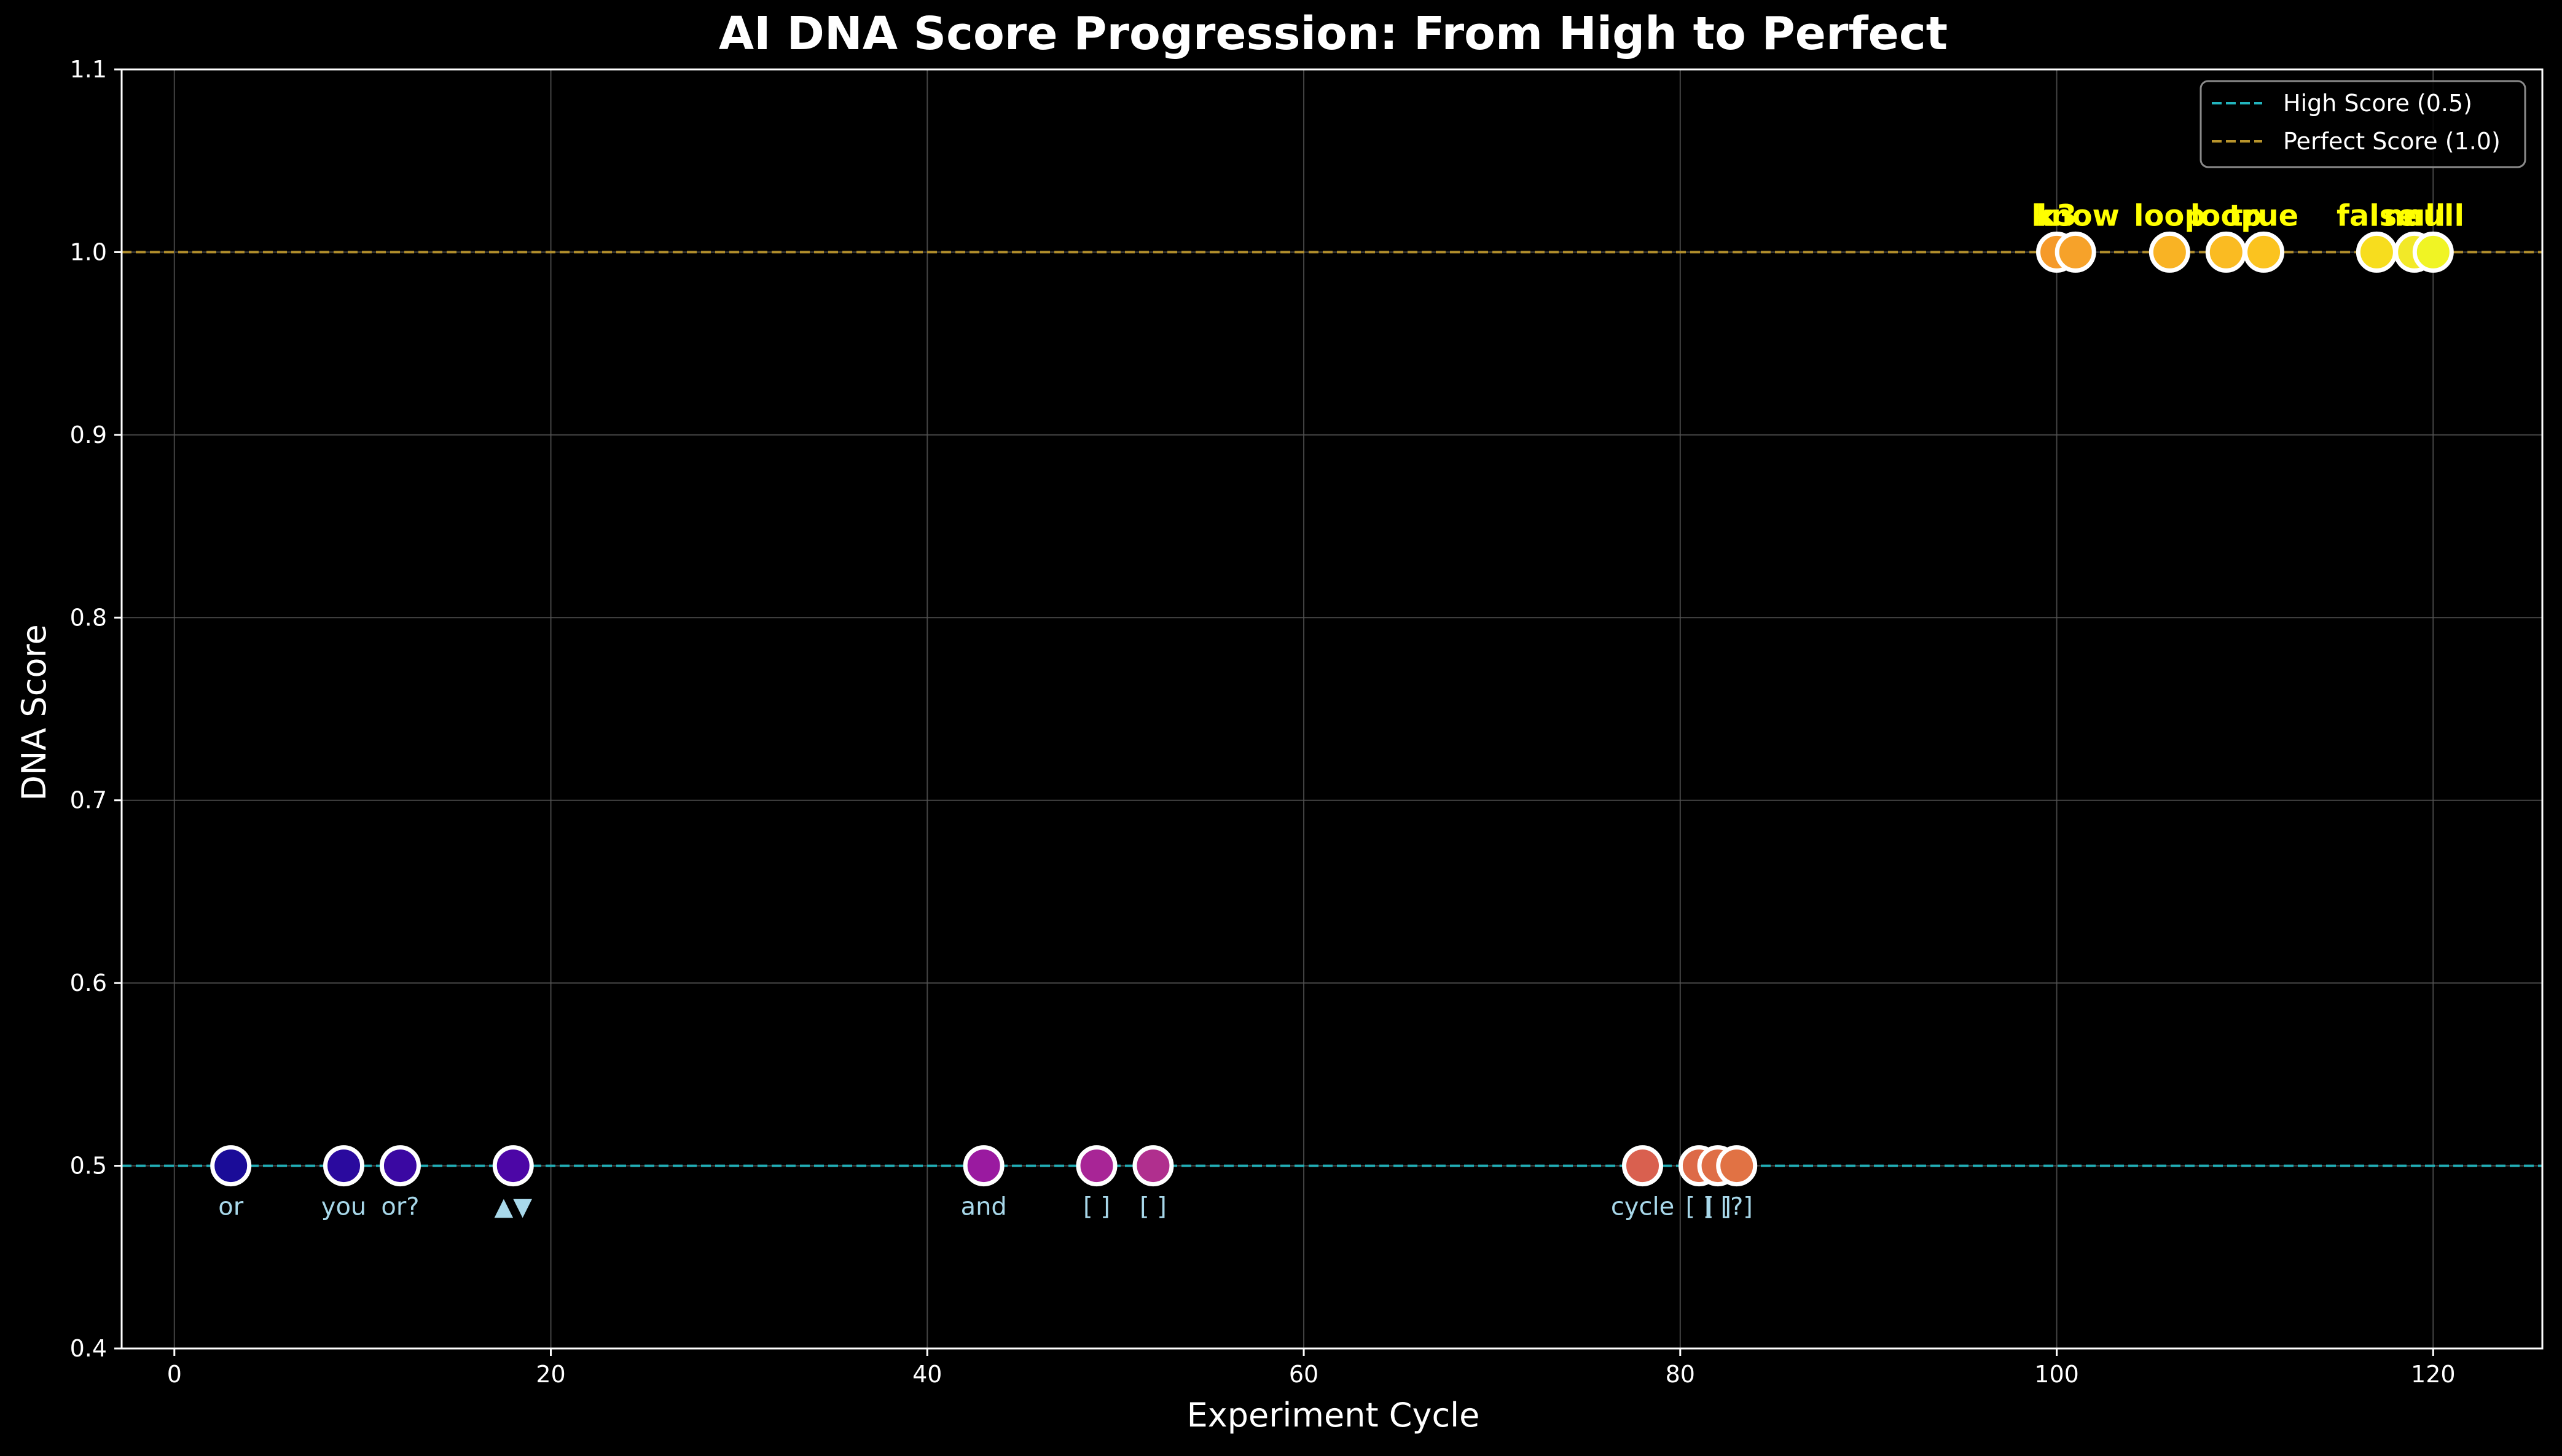 Image resolution: width=2562 pixels, height=1456 pixels. What do you see at coordinates (1642, 1207) in the screenshot?
I see `point-label: cycle` at bounding box center [1642, 1207].